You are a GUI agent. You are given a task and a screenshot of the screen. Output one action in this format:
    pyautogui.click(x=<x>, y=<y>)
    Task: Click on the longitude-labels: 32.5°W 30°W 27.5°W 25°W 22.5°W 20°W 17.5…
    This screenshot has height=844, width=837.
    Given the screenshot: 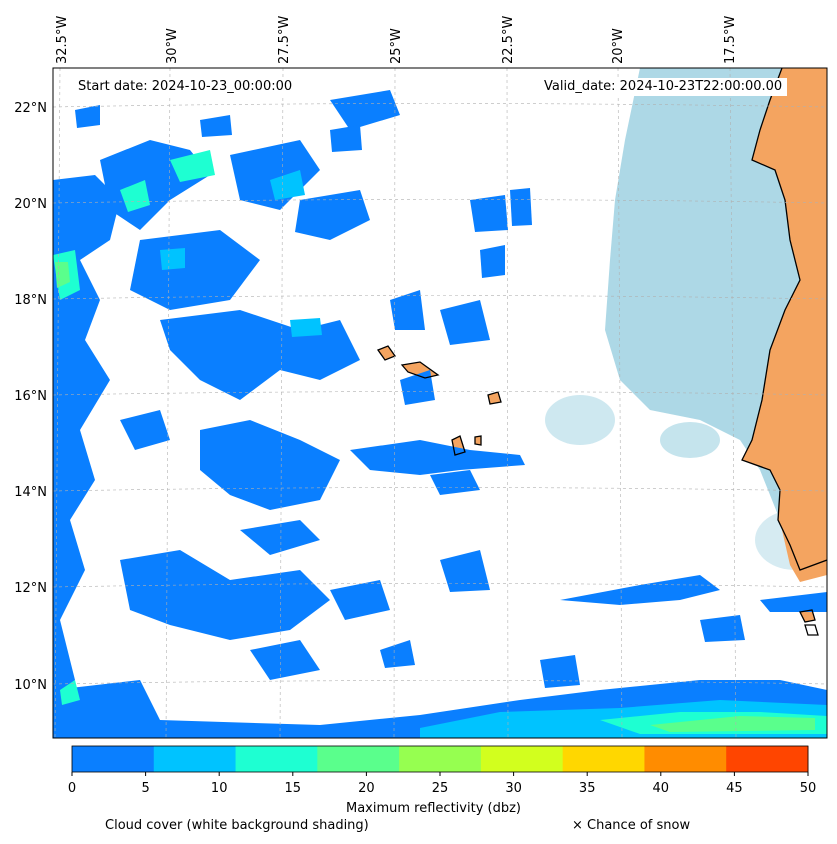 What is the action you would take?
    pyautogui.click(x=396, y=40)
    